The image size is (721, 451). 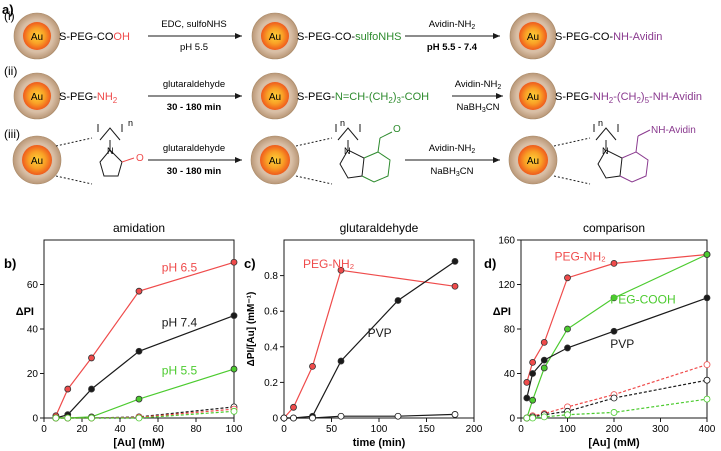 I want to click on ligand-mid-i: S-PEG-CO-sulfoNHS, so click(x=349, y=37).